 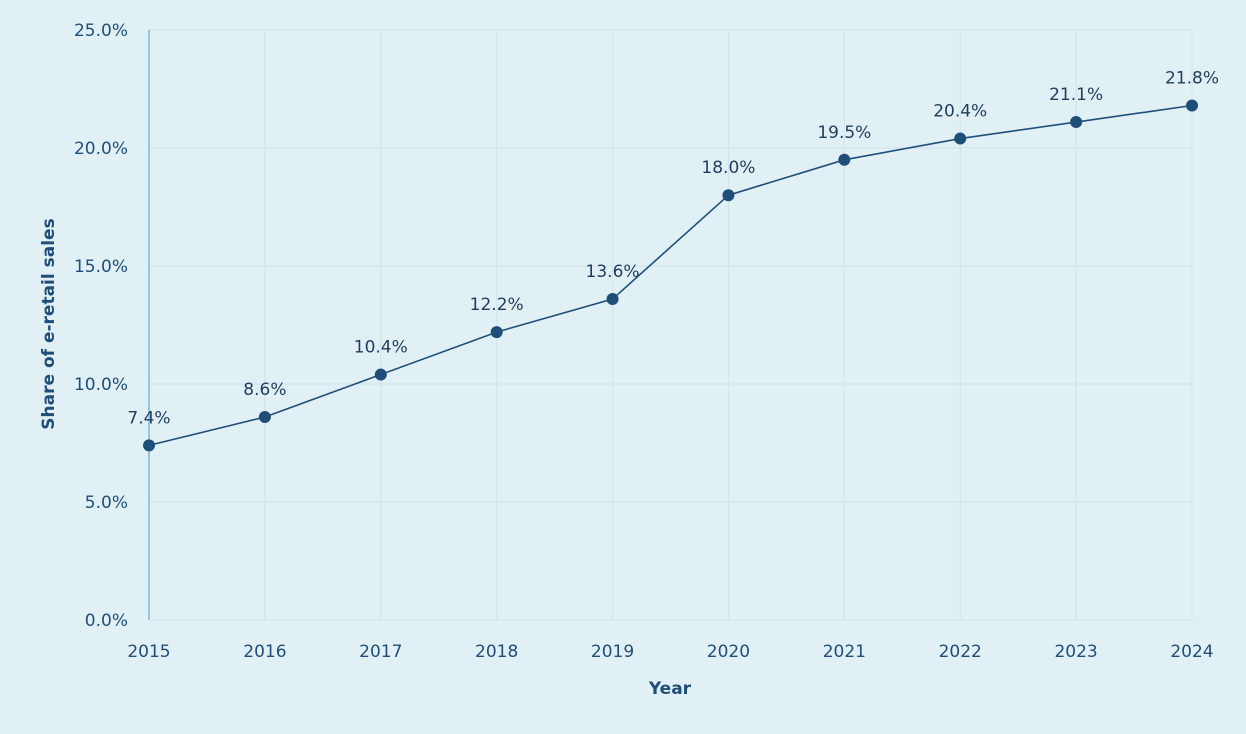 I want to click on data-label: 20.4%, so click(x=960, y=112).